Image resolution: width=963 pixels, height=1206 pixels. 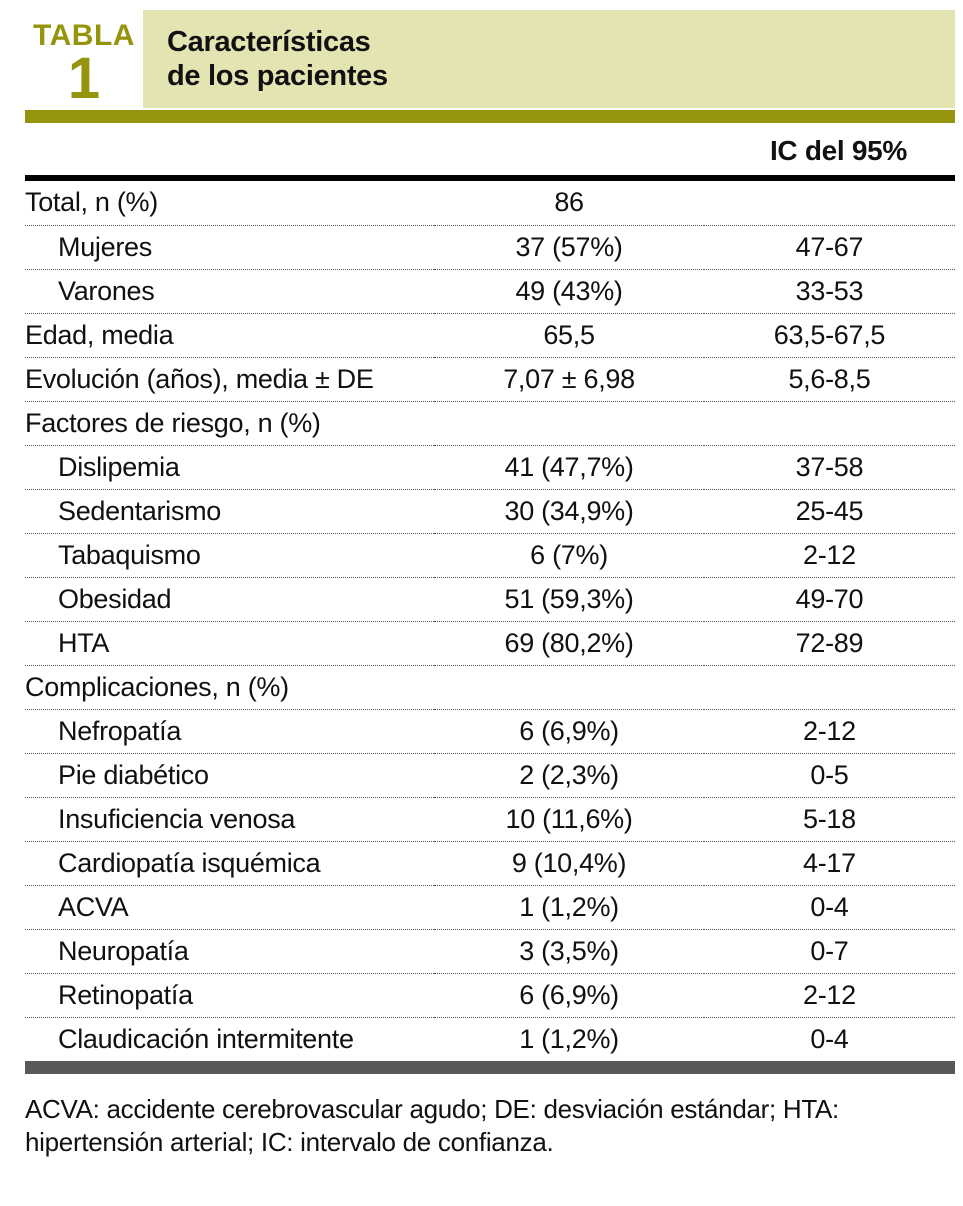 What do you see at coordinates (829, 642) in the screenshot?
I see `row-ci: 72-89` at bounding box center [829, 642].